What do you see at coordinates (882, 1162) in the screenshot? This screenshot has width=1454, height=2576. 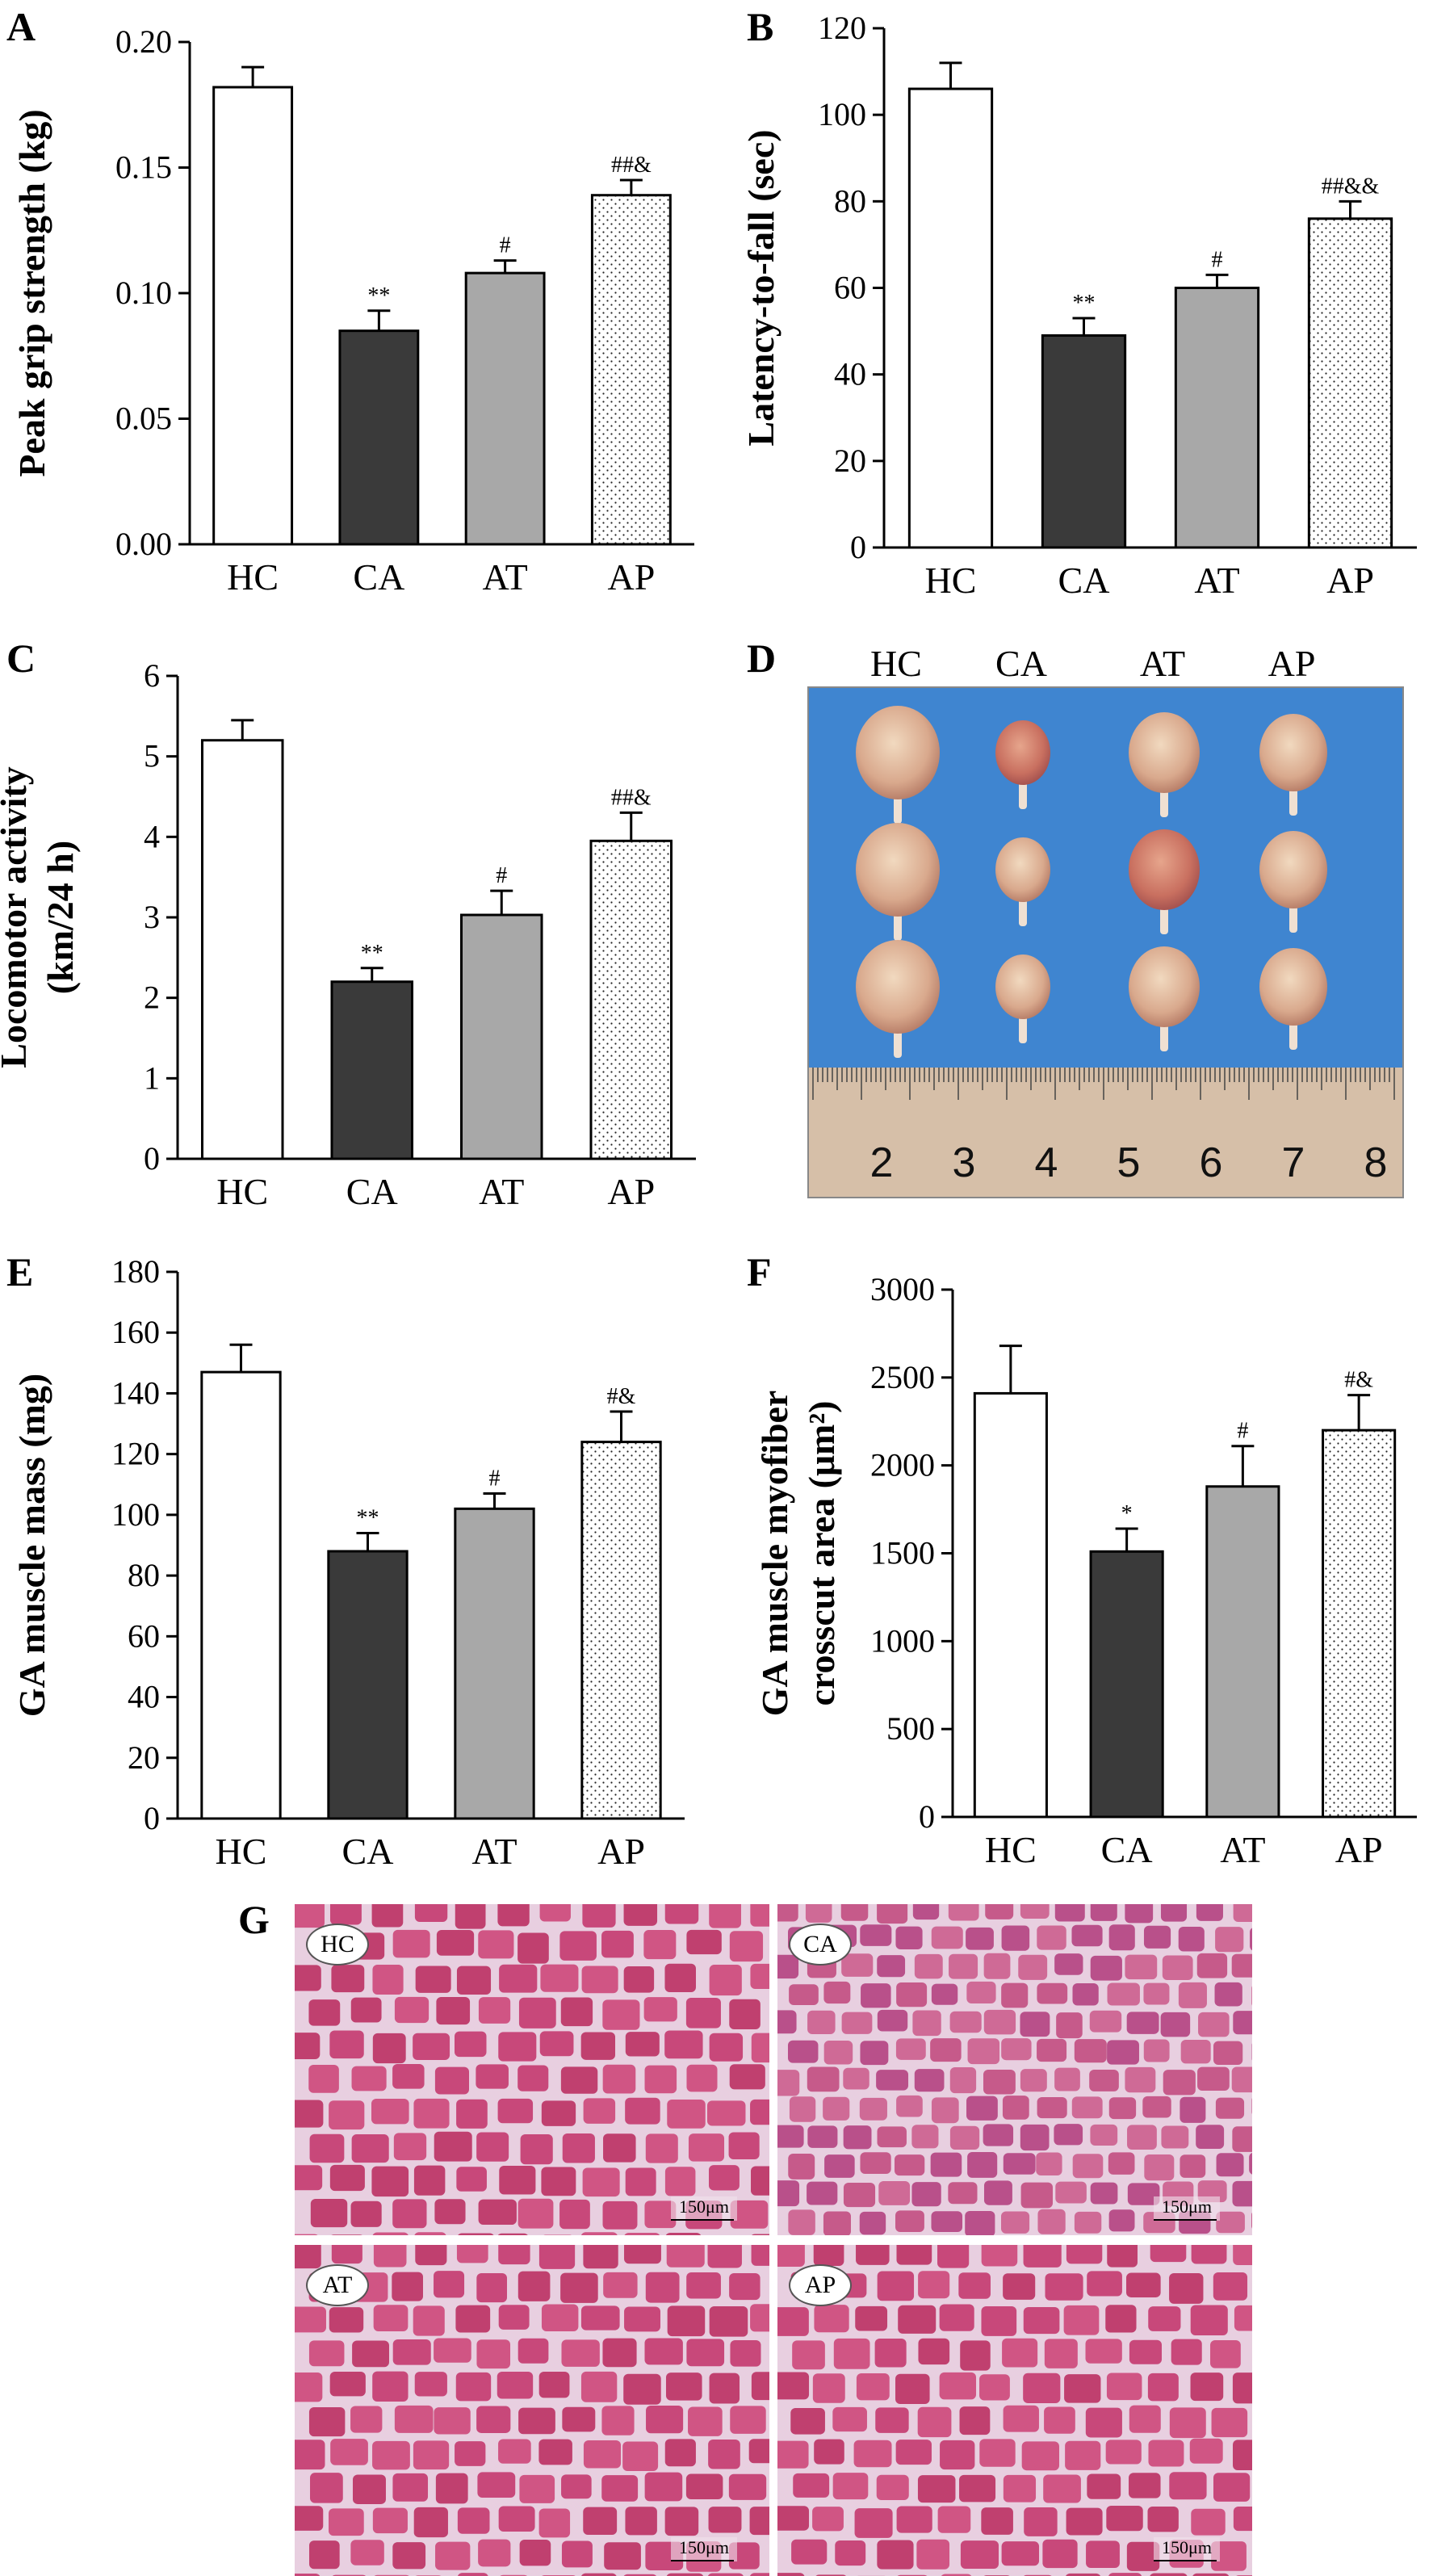 I see `ruler-number: 2` at bounding box center [882, 1162].